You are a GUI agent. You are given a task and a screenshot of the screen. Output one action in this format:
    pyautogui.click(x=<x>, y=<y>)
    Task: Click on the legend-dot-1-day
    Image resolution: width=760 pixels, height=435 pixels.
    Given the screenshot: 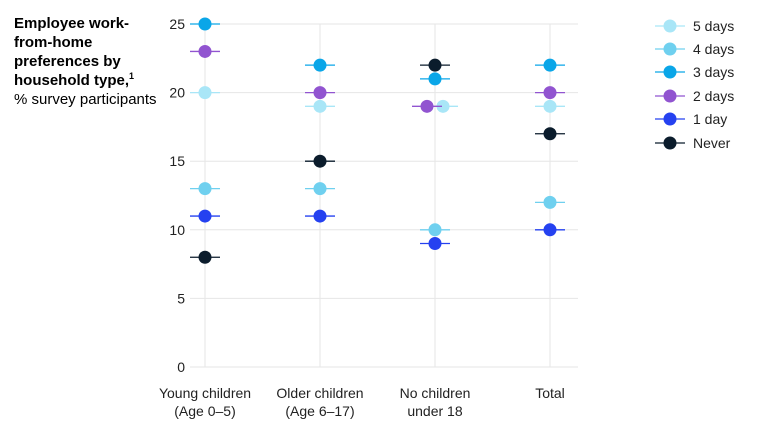 What is the action you would take?
    pyautogui.click(x=670, y=119)
    